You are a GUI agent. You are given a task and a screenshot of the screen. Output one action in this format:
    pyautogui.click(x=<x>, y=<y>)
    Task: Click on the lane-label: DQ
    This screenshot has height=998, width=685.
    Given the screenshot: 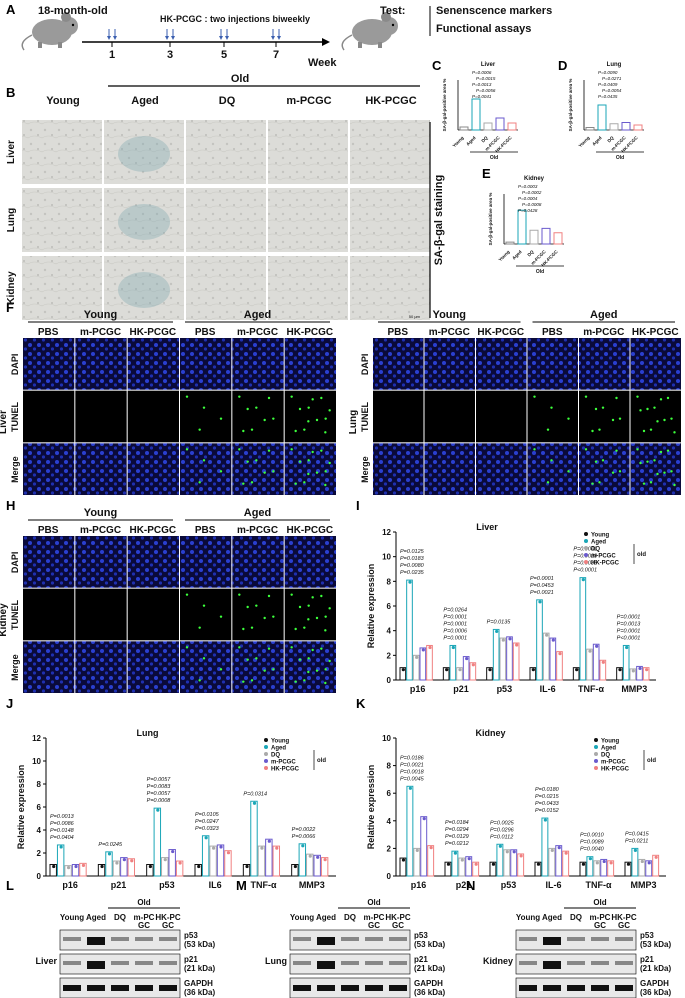 What is the action you would take?
    pyautogui.click(x=576, y=917)
    